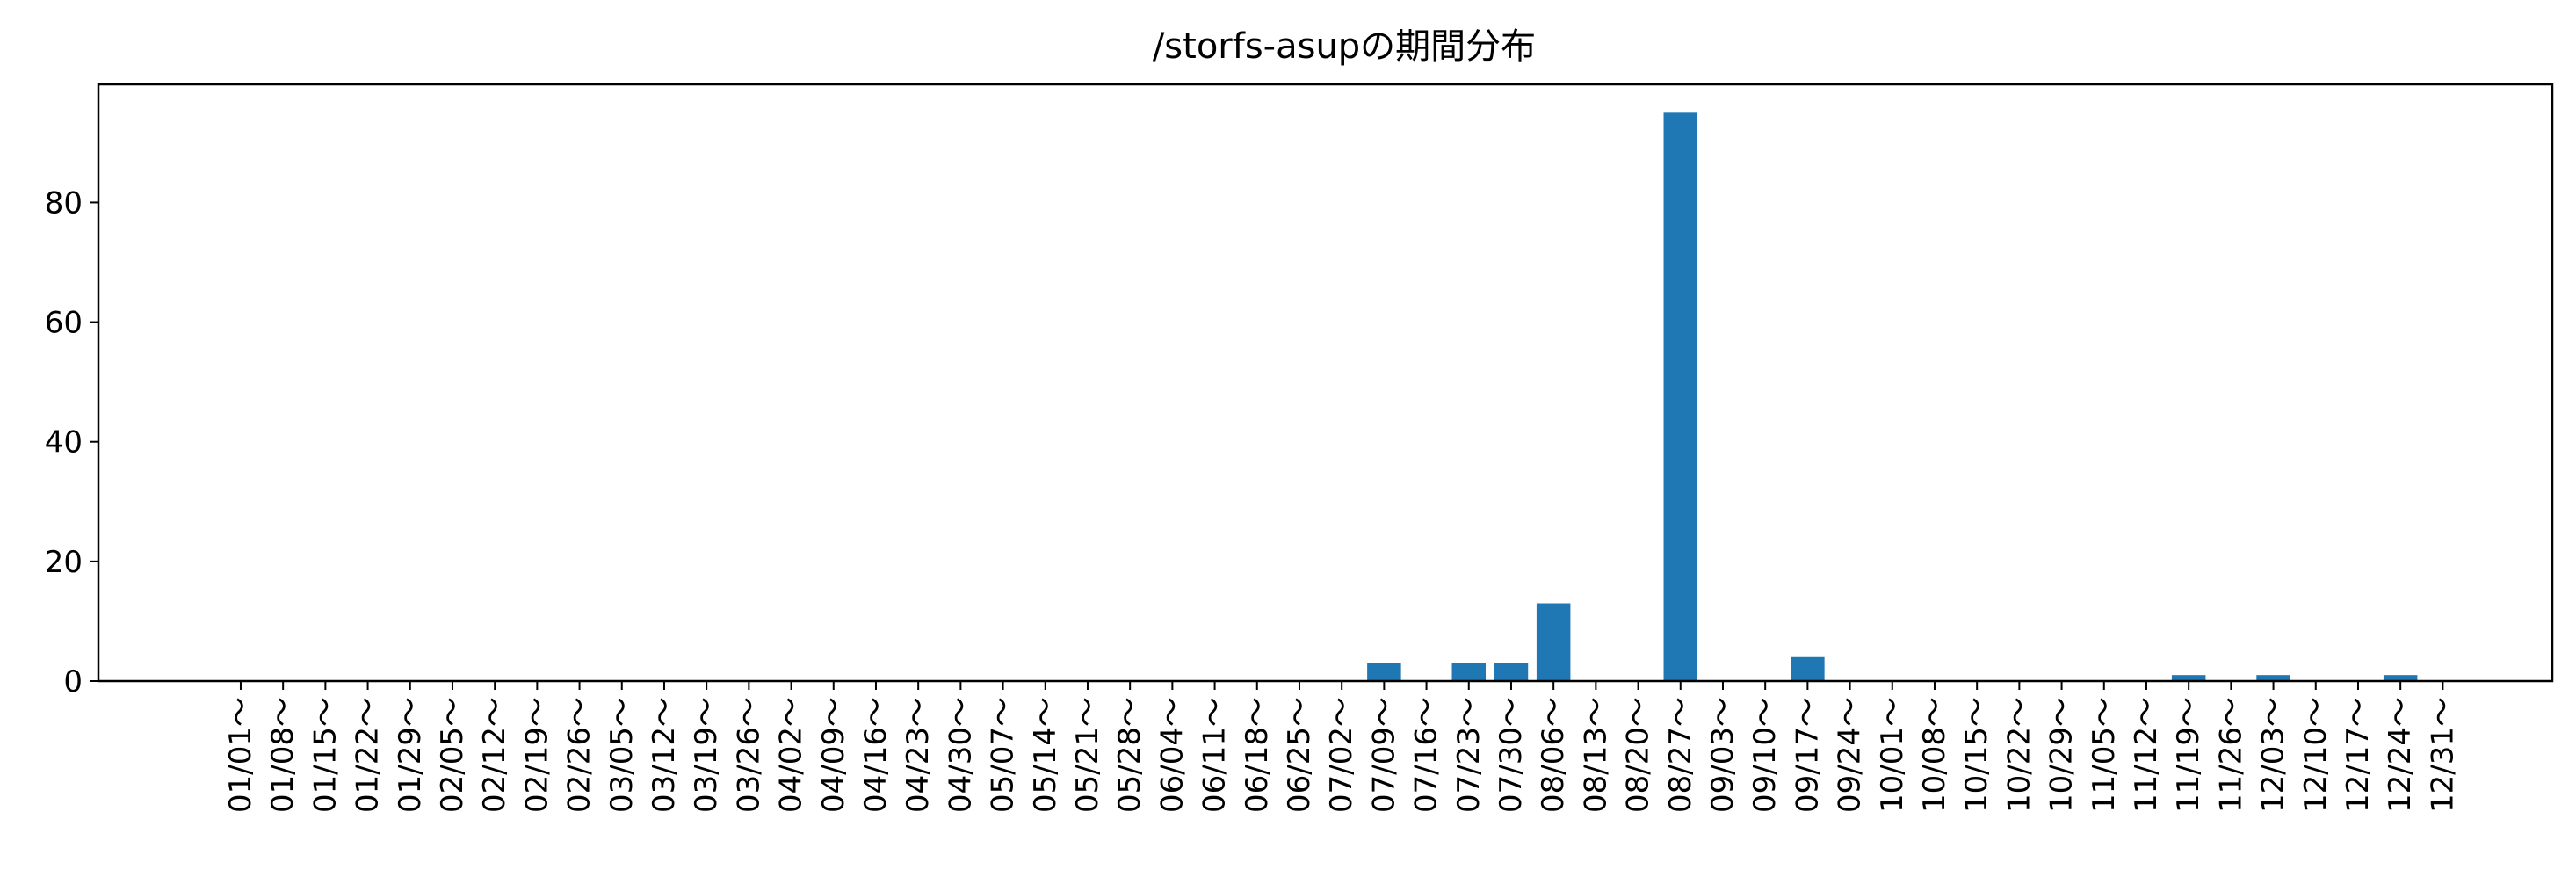  I want to click on x-tick-label: 07/02～, so click(1341, 755).